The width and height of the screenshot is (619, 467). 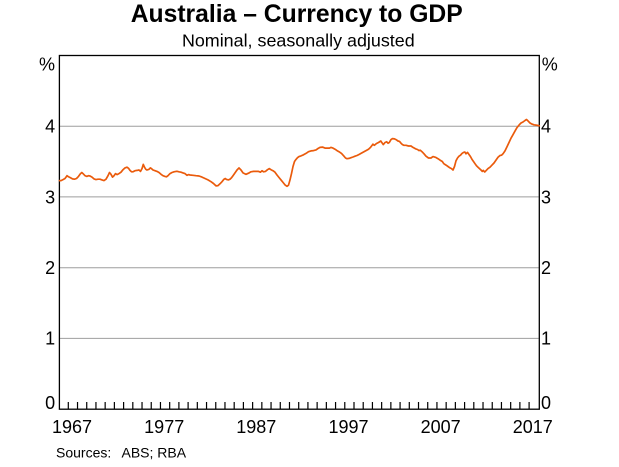 I want to click on svg-text: 1977, so click(x=164, y=427).